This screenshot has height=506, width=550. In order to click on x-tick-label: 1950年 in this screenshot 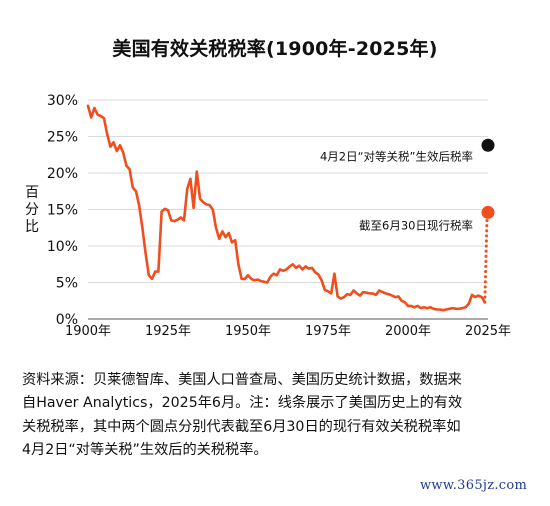, I will do `click(248, 331)`.